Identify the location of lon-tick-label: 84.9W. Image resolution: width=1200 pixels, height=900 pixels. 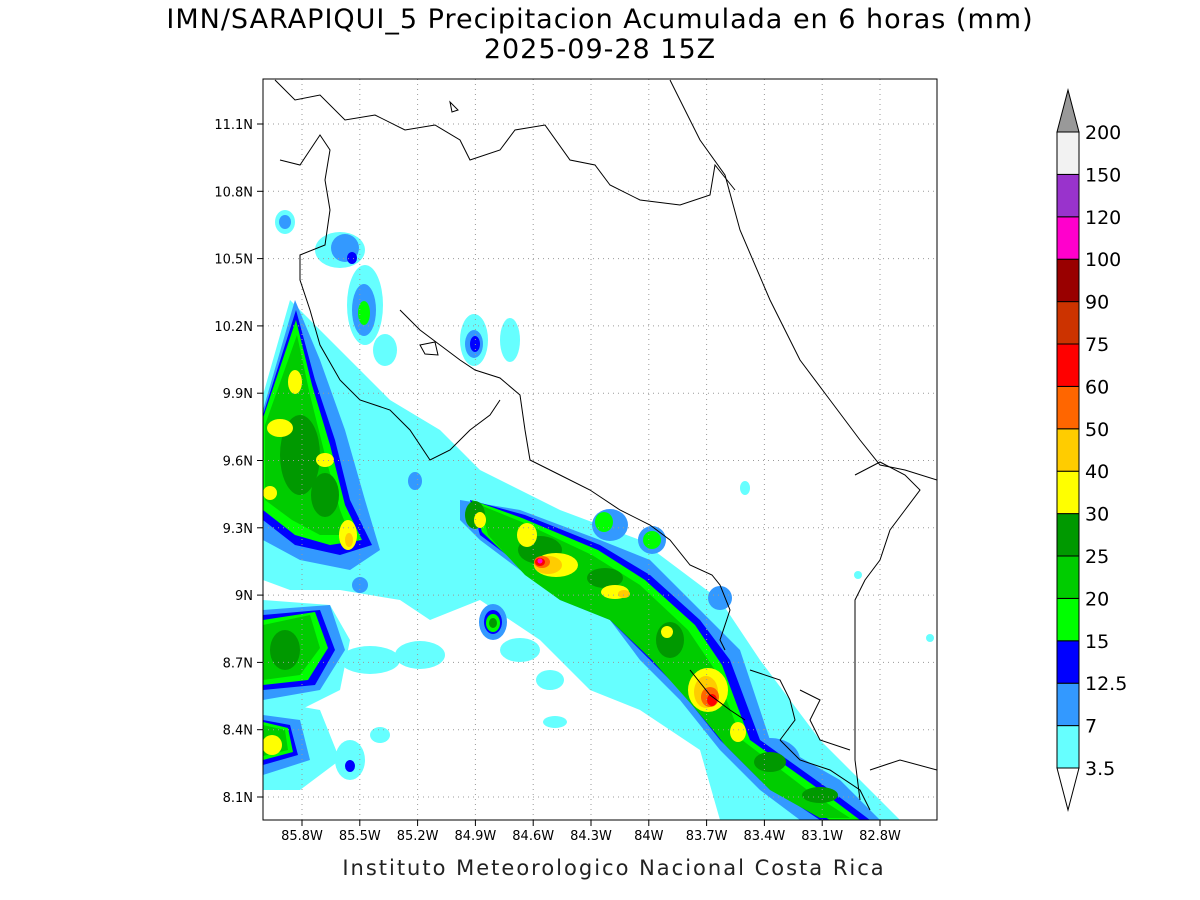
(475, 836).